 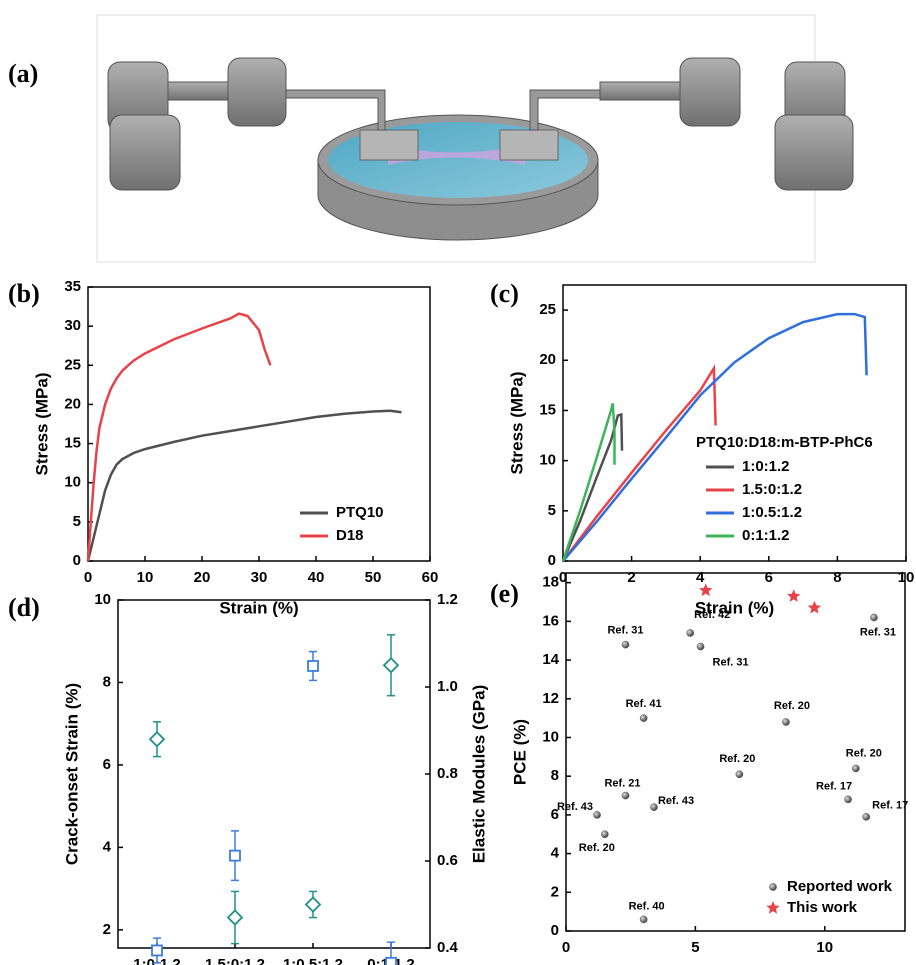 I want to click on x-tick-label: 50, so click(x=373, y=577).